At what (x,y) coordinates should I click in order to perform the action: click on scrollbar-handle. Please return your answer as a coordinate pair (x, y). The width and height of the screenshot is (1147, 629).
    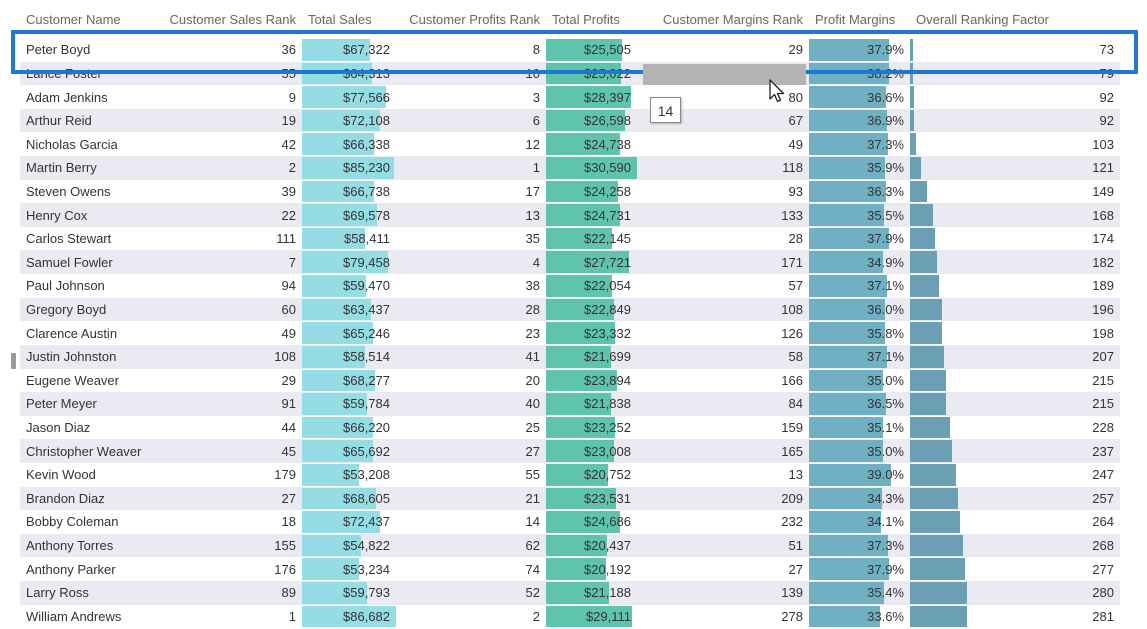
    Looking at the image, I should click on (13, 361).